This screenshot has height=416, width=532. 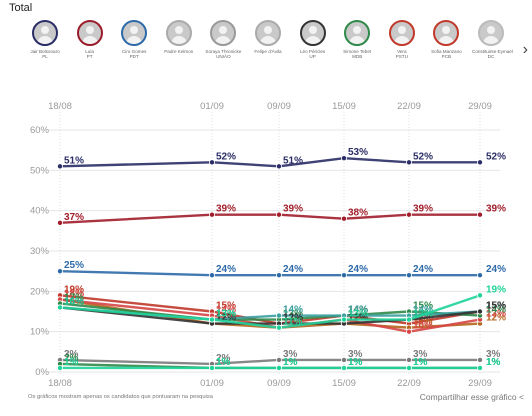 I want to click on candidate-party: PCB, so click(x=446, y=57).